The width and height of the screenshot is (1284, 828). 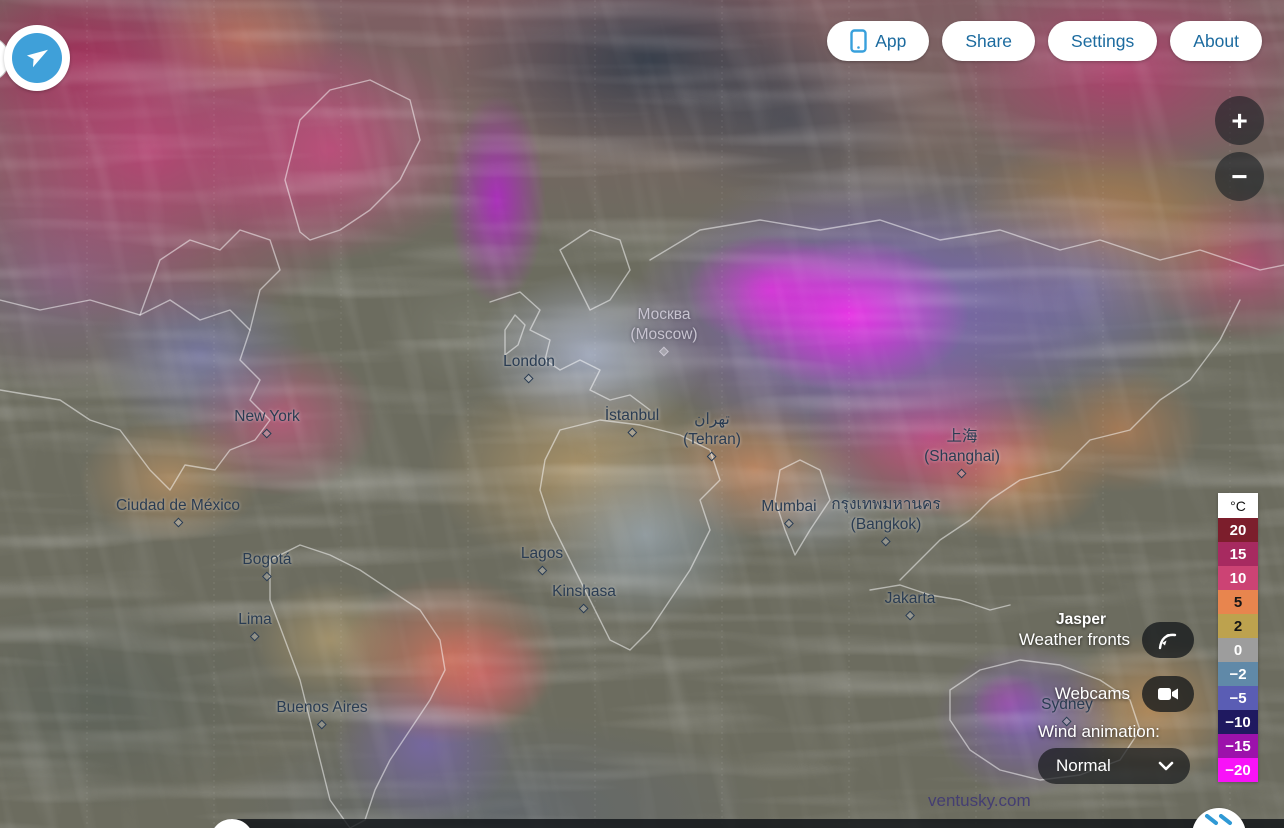 I want to click on locate-button, so click(x=37, y=58).